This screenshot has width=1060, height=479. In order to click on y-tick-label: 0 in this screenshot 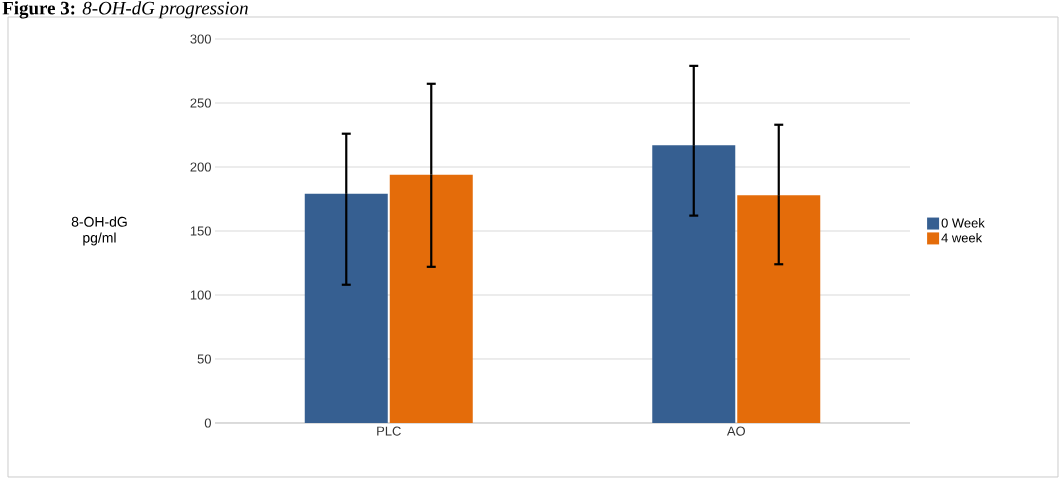, I will do `click(207, 423)`.